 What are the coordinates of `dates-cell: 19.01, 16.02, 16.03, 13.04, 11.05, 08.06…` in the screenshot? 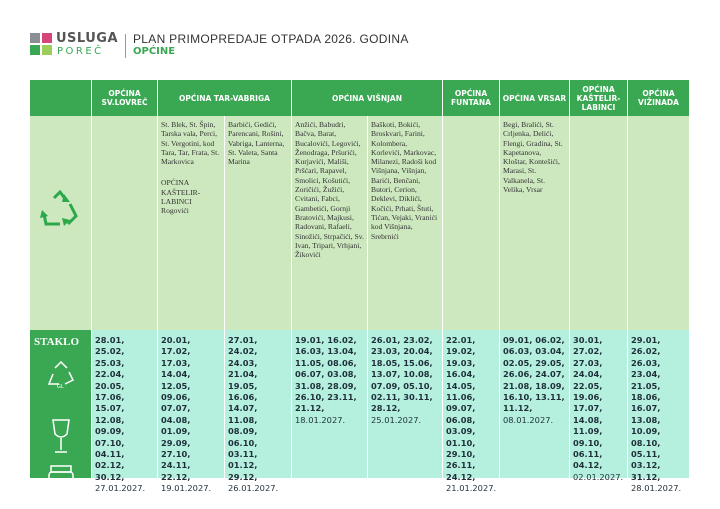 It's located at (330, 404).